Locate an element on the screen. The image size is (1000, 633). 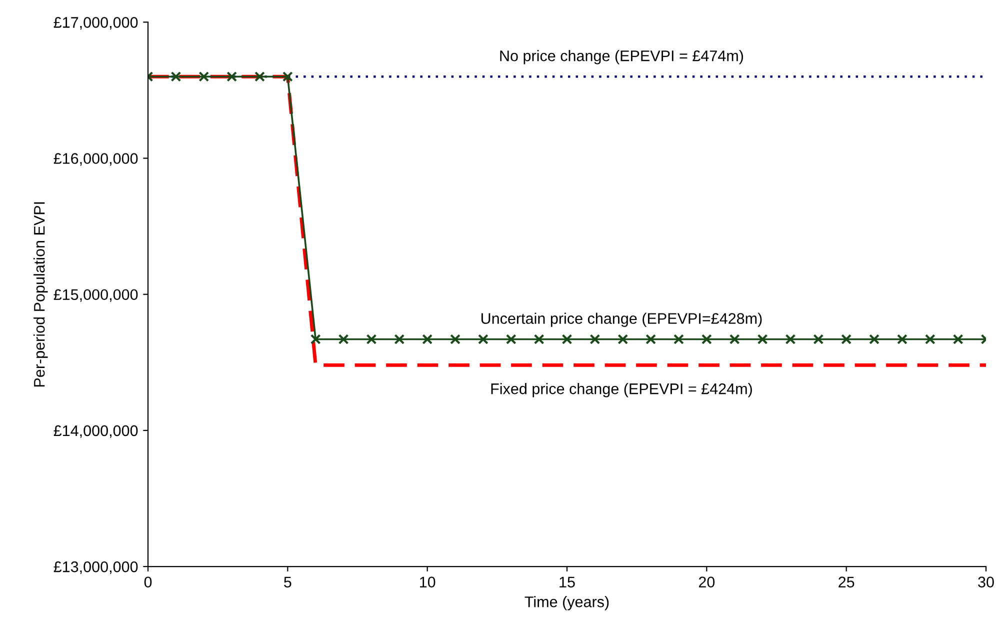
x-axis-title: Time (years) is located at coordinates (566, 603).